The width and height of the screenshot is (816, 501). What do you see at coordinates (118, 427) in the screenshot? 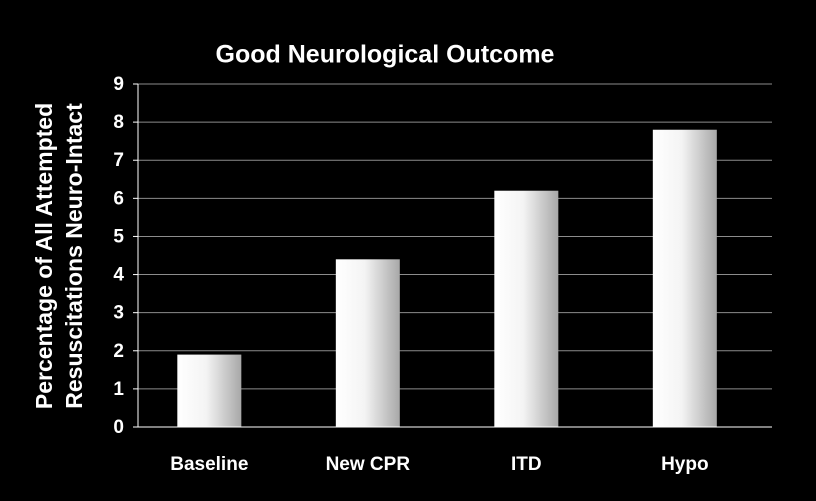
I see `y-tick-label: 0` at bounding box center [118, 427].